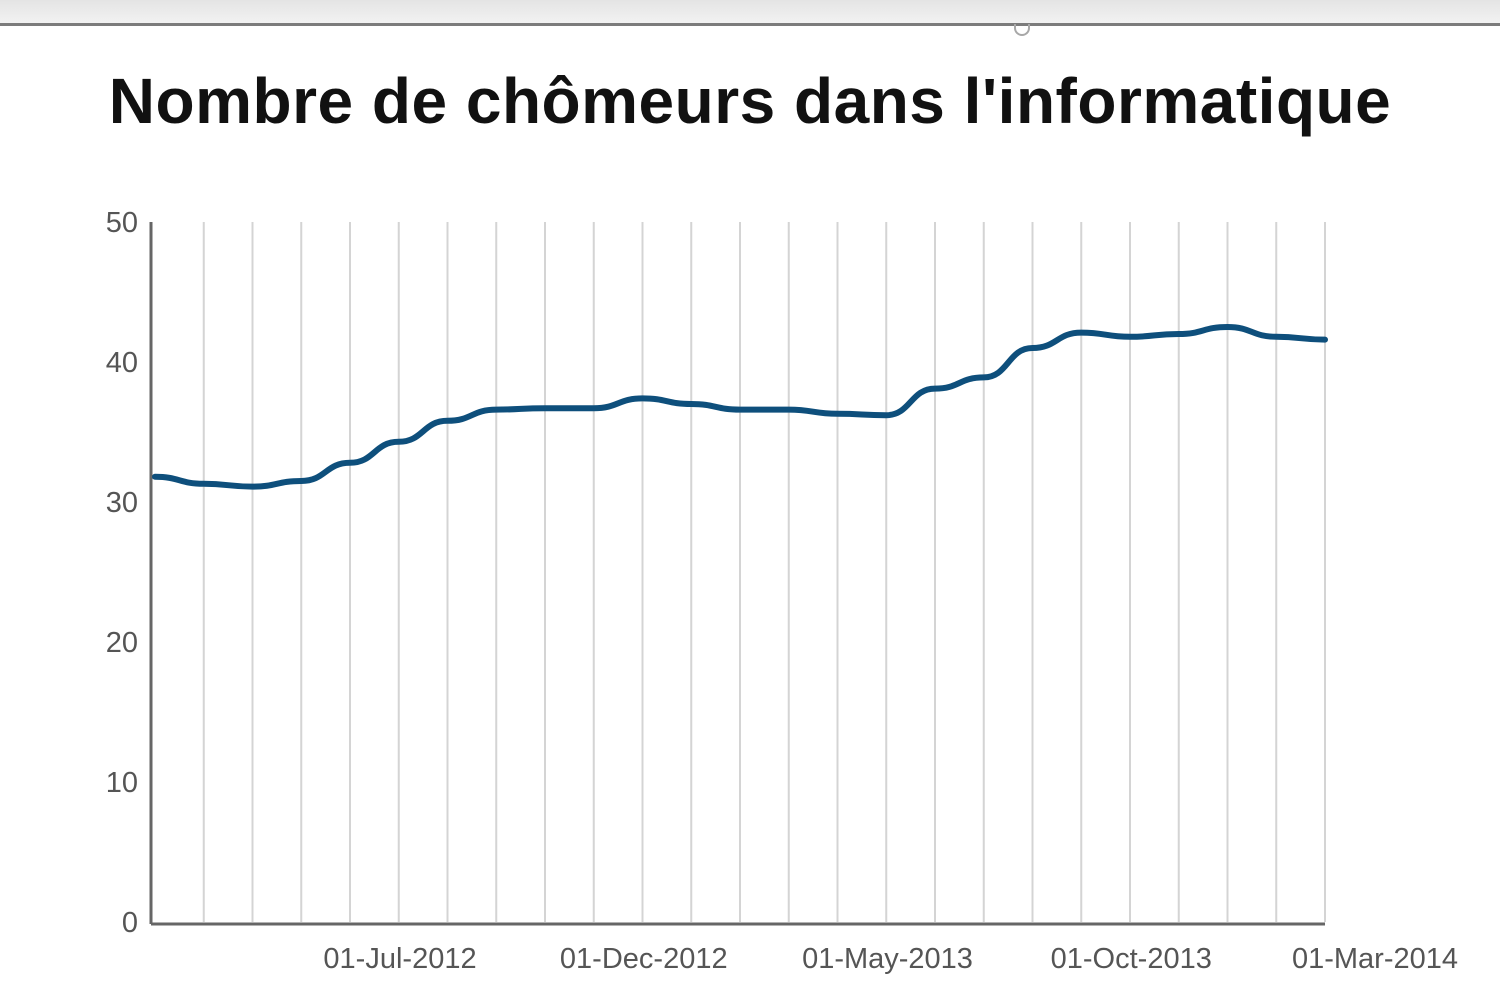  I want to click on x-tick-label: 01-Jul-2012, so click(399, 959).